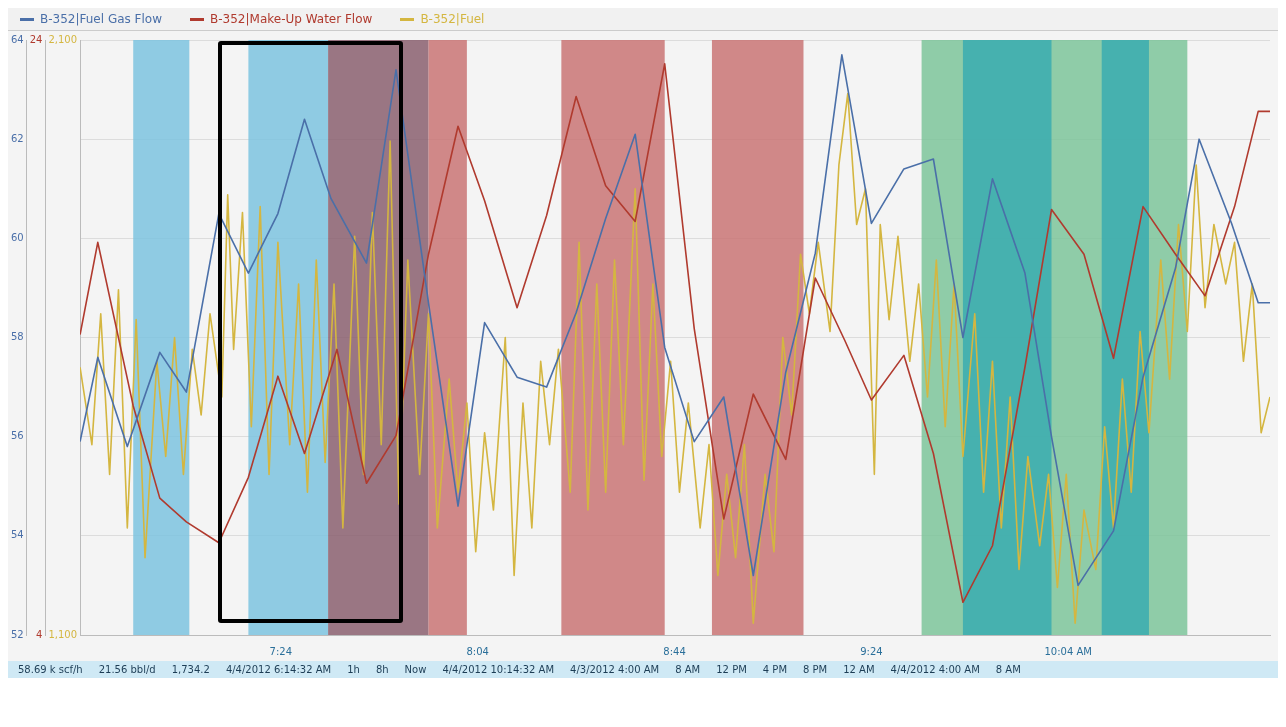 The image size is (1286, 727). I want to click on y-tick-label: 62, so click(17, 138).